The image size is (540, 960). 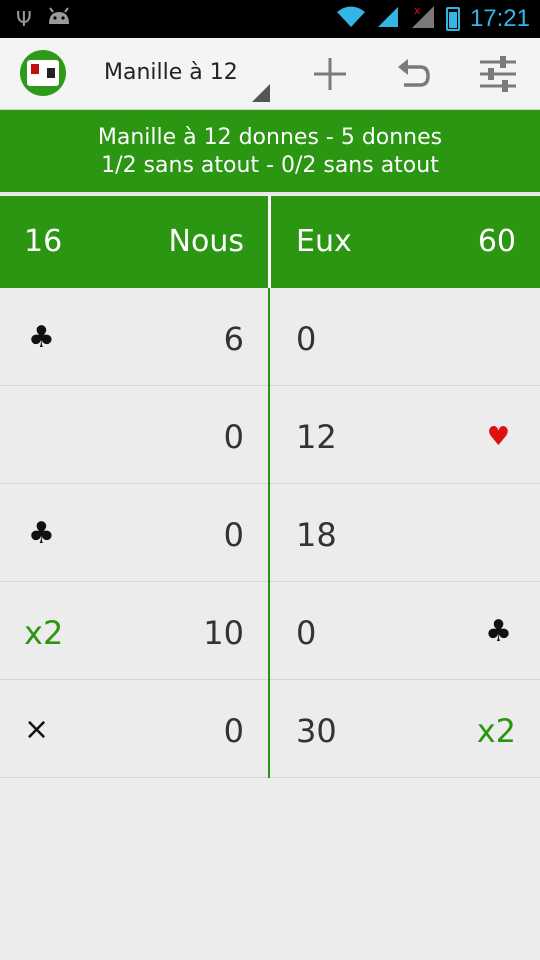 I want to click on left-score: 6, so click(x=233, y=339).